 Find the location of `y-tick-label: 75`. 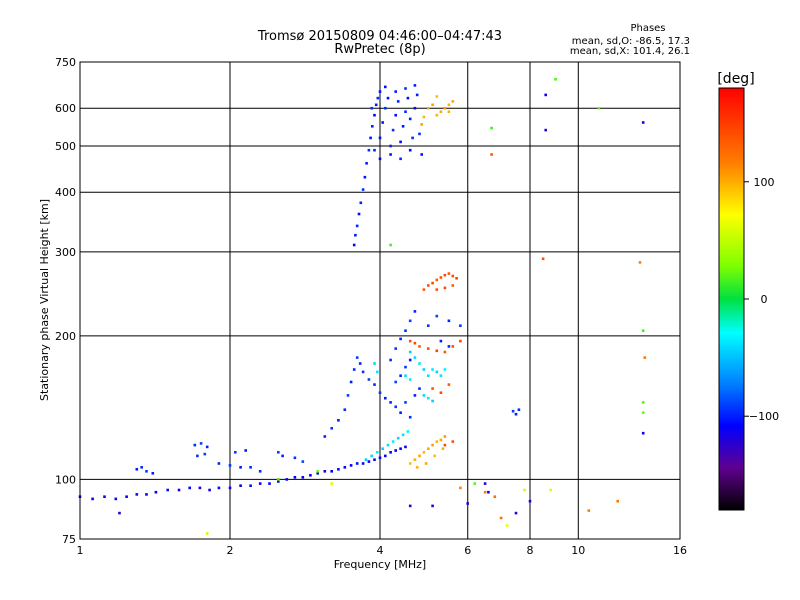

y-tick-label: 75 is located at coordinates (69, 539).